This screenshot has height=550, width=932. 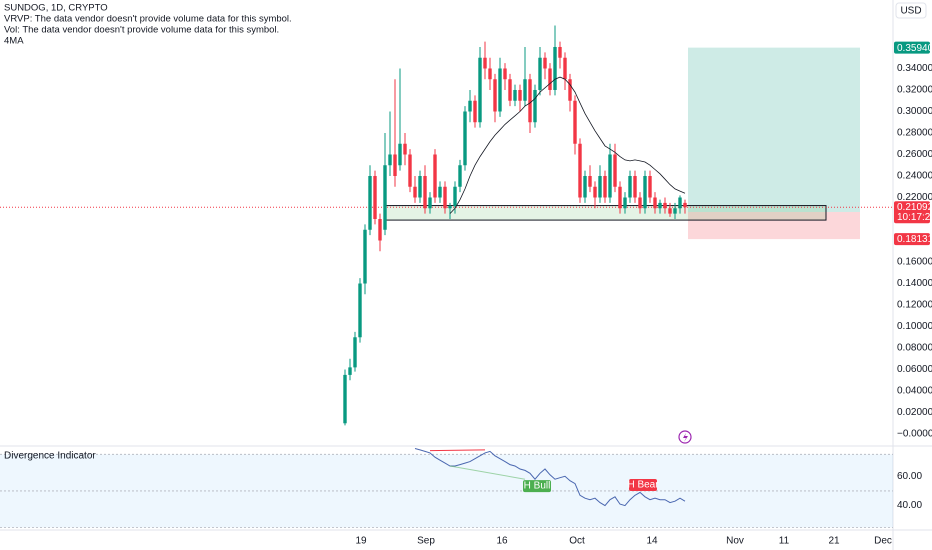 What do you see at coordinates (914, 176) in the screenshot?
I see `y-tick-label: 0.24000` at bounding box center [914, 176].